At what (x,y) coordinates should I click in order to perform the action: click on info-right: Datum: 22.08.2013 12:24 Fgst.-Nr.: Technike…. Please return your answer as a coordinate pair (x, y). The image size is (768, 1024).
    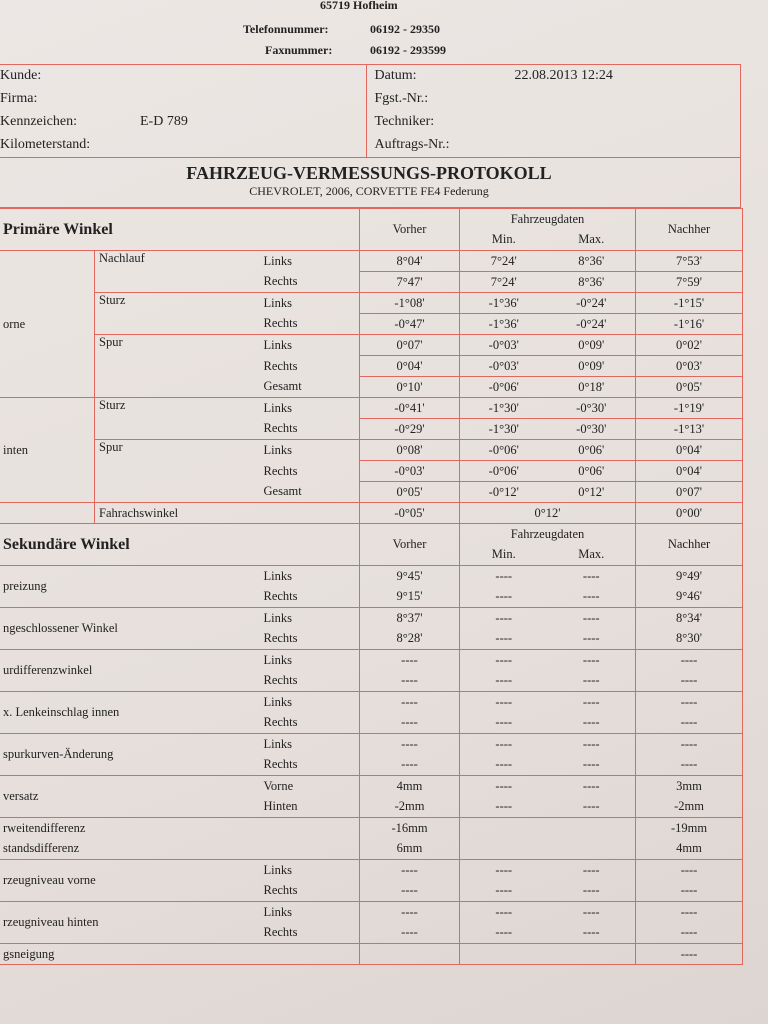
    Looking at the image, I should click on (553, 111).